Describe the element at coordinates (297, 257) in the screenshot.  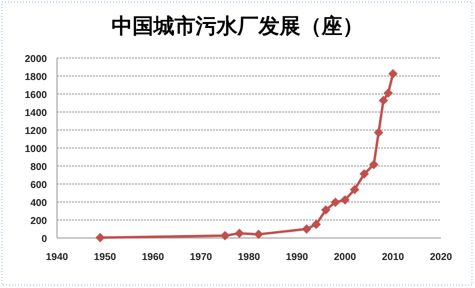
I see `x-tick-label: 1990` at that location.